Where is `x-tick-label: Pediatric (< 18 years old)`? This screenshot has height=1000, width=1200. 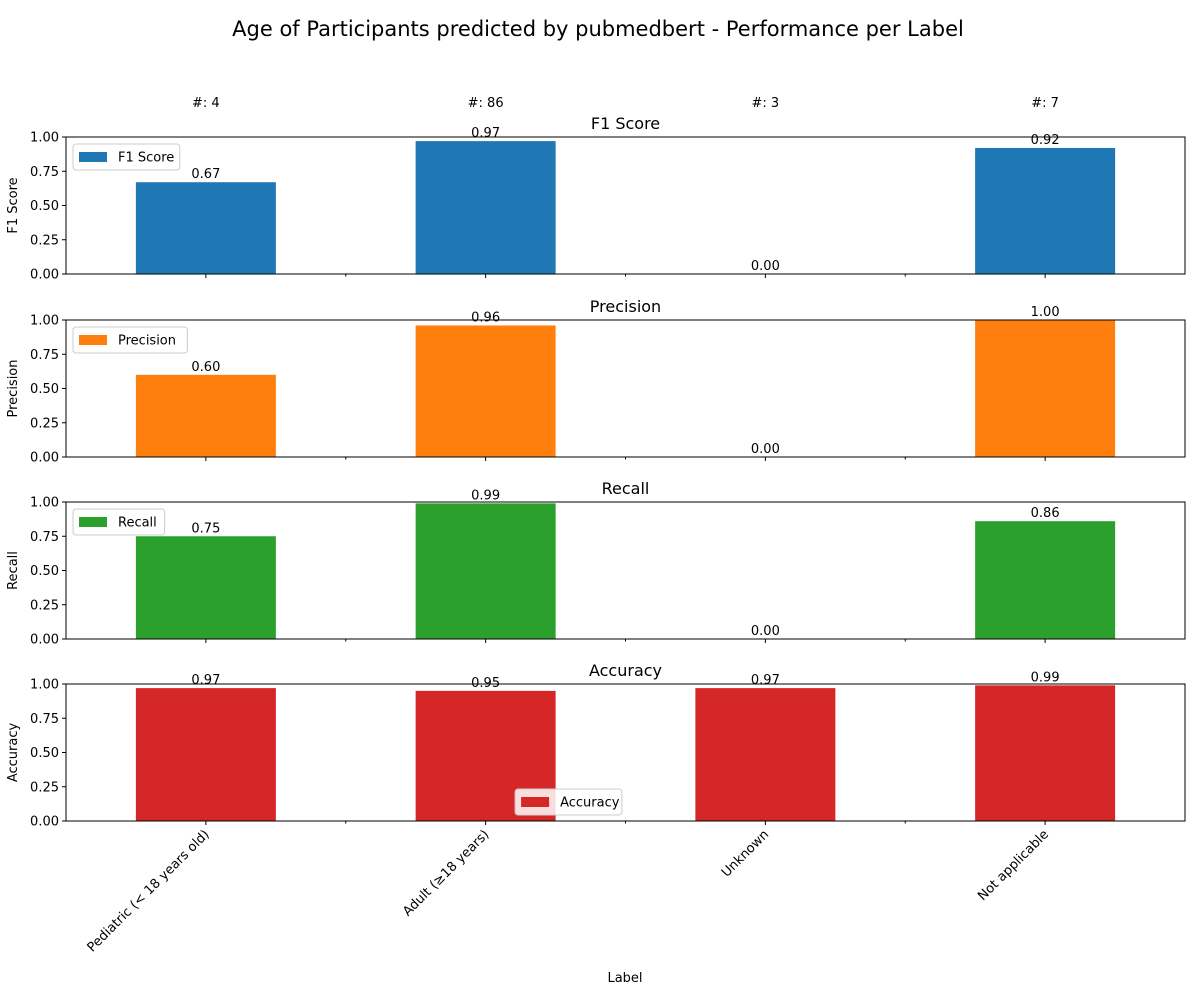
x-tick-label: Pediatric (< 18 years old) is located at coordinates (149, 891).